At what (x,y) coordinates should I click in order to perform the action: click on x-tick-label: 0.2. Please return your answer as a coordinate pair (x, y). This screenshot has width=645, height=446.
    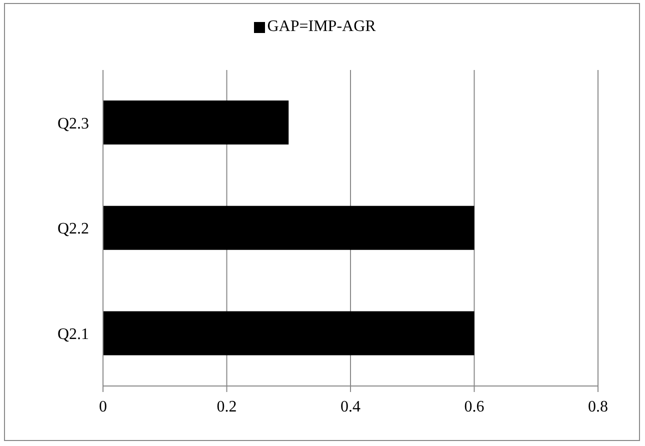
    Looking at the image, I should click on (226, 407).